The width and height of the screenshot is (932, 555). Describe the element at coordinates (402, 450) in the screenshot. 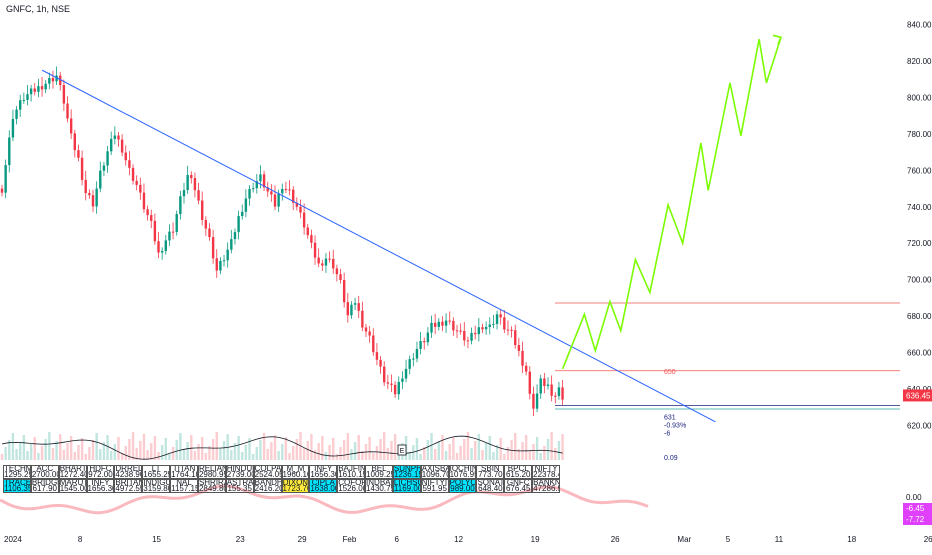

I see `event-marker-box` at that location.